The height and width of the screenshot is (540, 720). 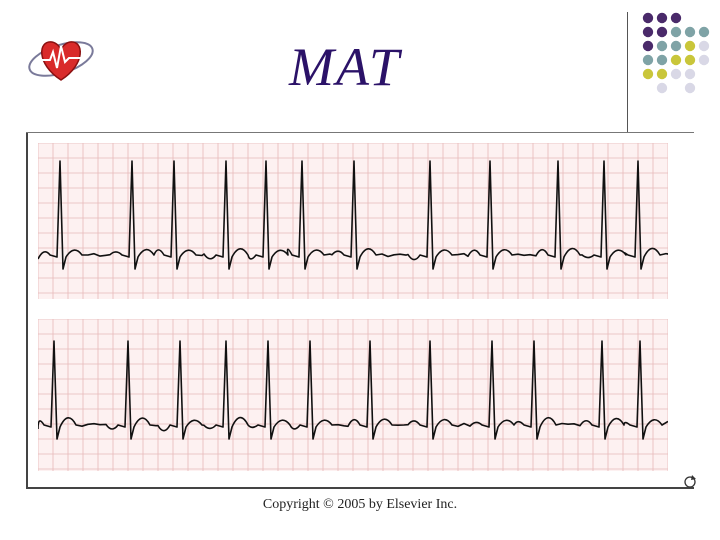 What do you see at coordinates (690, 481) in the screenshot?
I see `rotate-mark-icon` at bounding box center [690, 481].